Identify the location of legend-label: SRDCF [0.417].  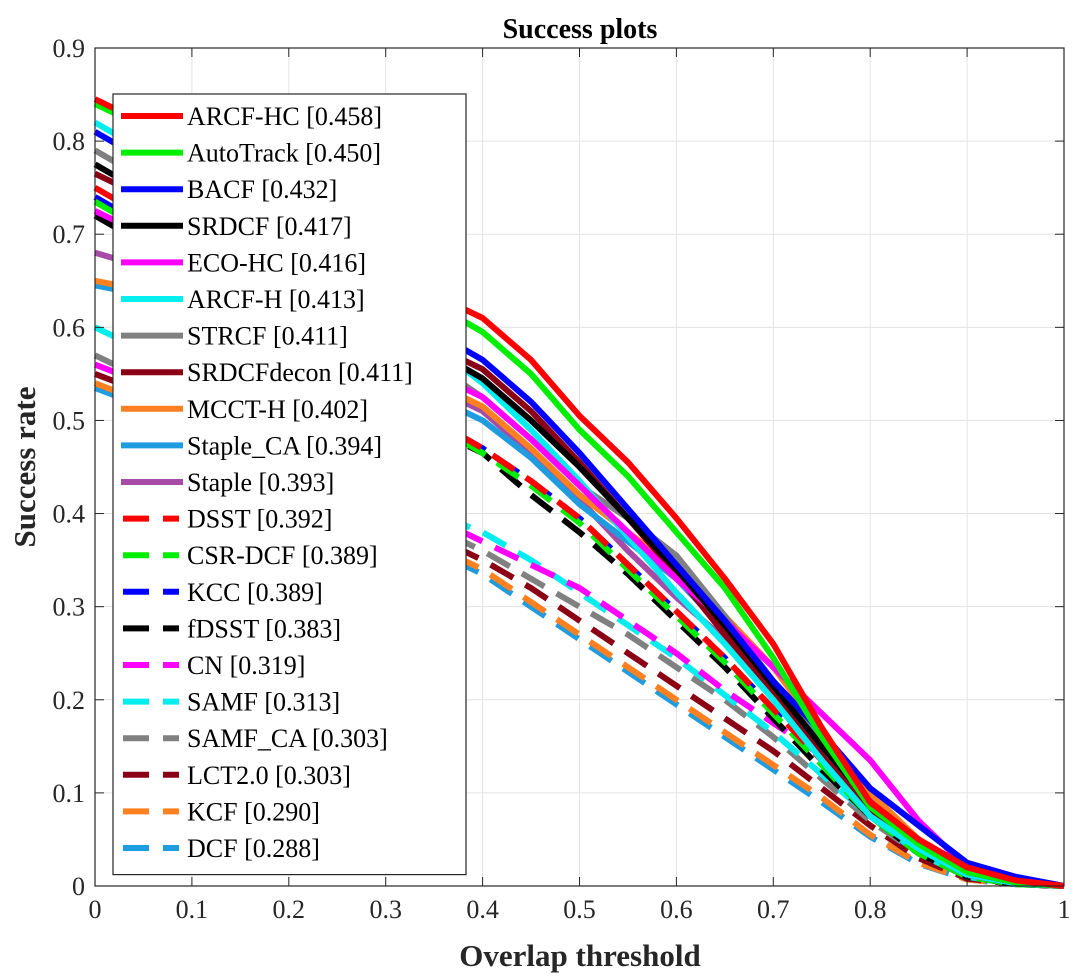
(269, 226).